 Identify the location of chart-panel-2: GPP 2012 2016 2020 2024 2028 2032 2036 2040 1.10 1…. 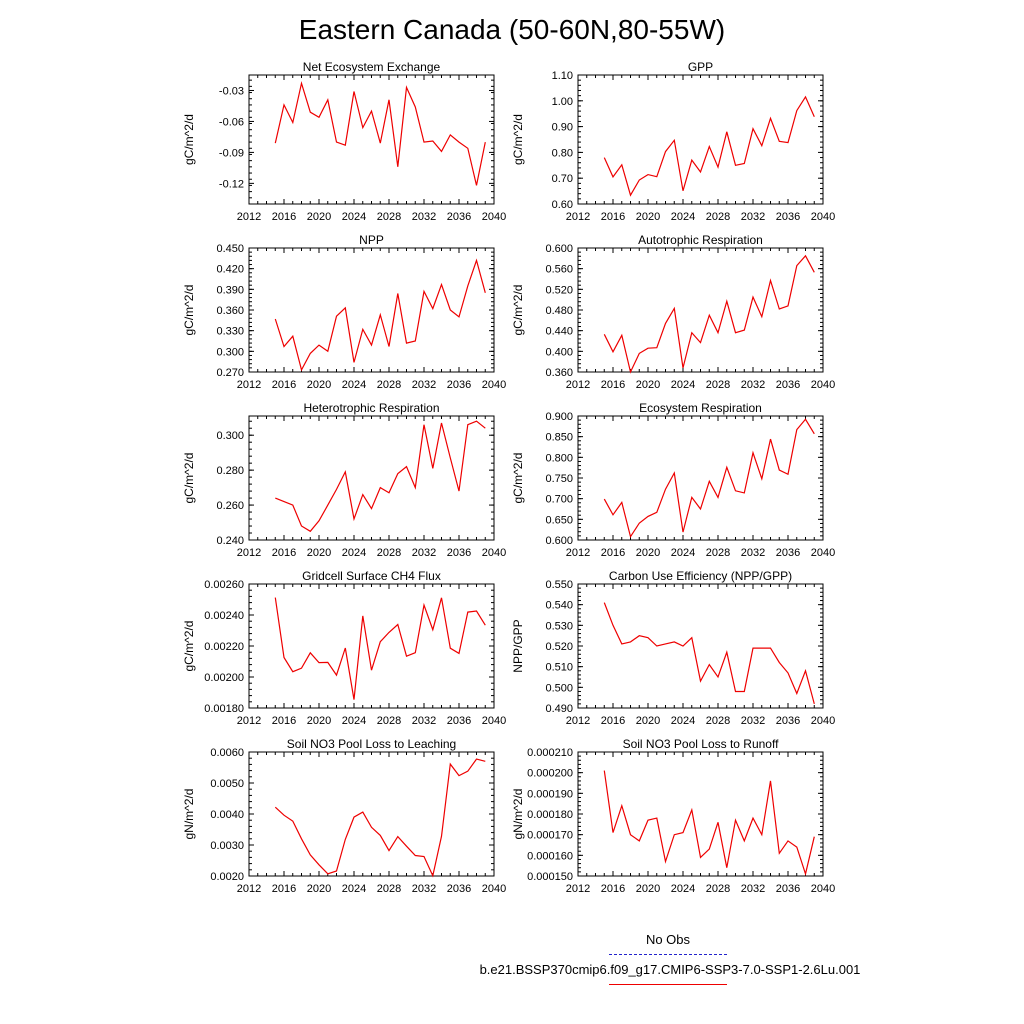
(673, 141).